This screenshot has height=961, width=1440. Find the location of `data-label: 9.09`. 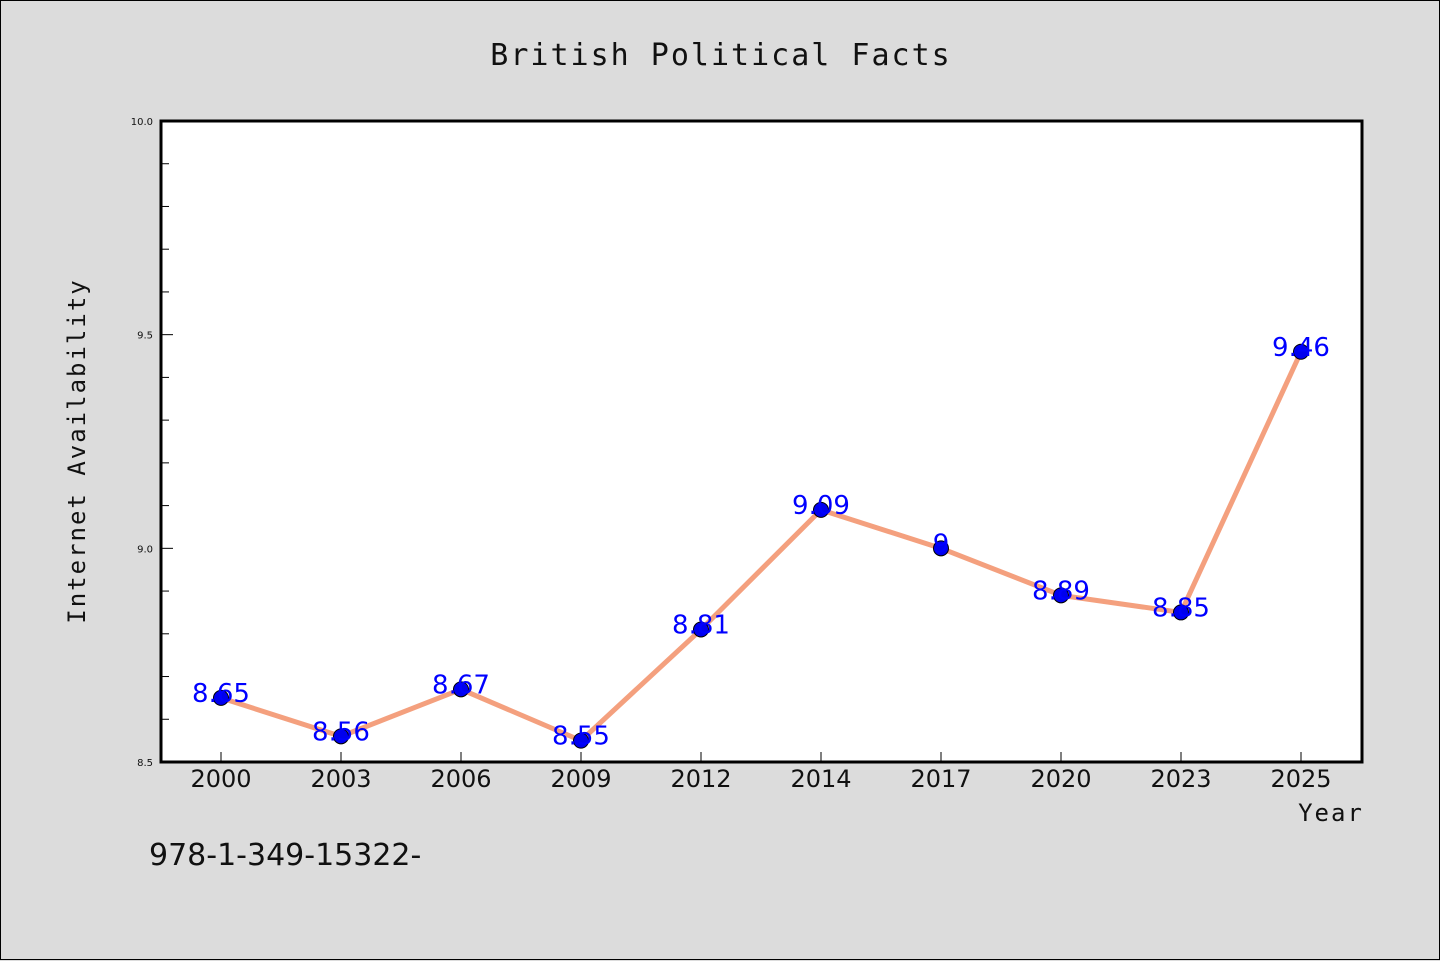

data-label: 9.09 is located at coordinates (821, 506).